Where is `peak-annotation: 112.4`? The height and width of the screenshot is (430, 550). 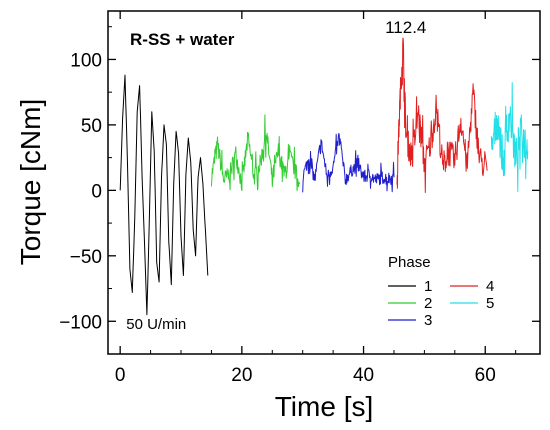
peak-annotation: 112.4 is located at coordinates (405, 27).